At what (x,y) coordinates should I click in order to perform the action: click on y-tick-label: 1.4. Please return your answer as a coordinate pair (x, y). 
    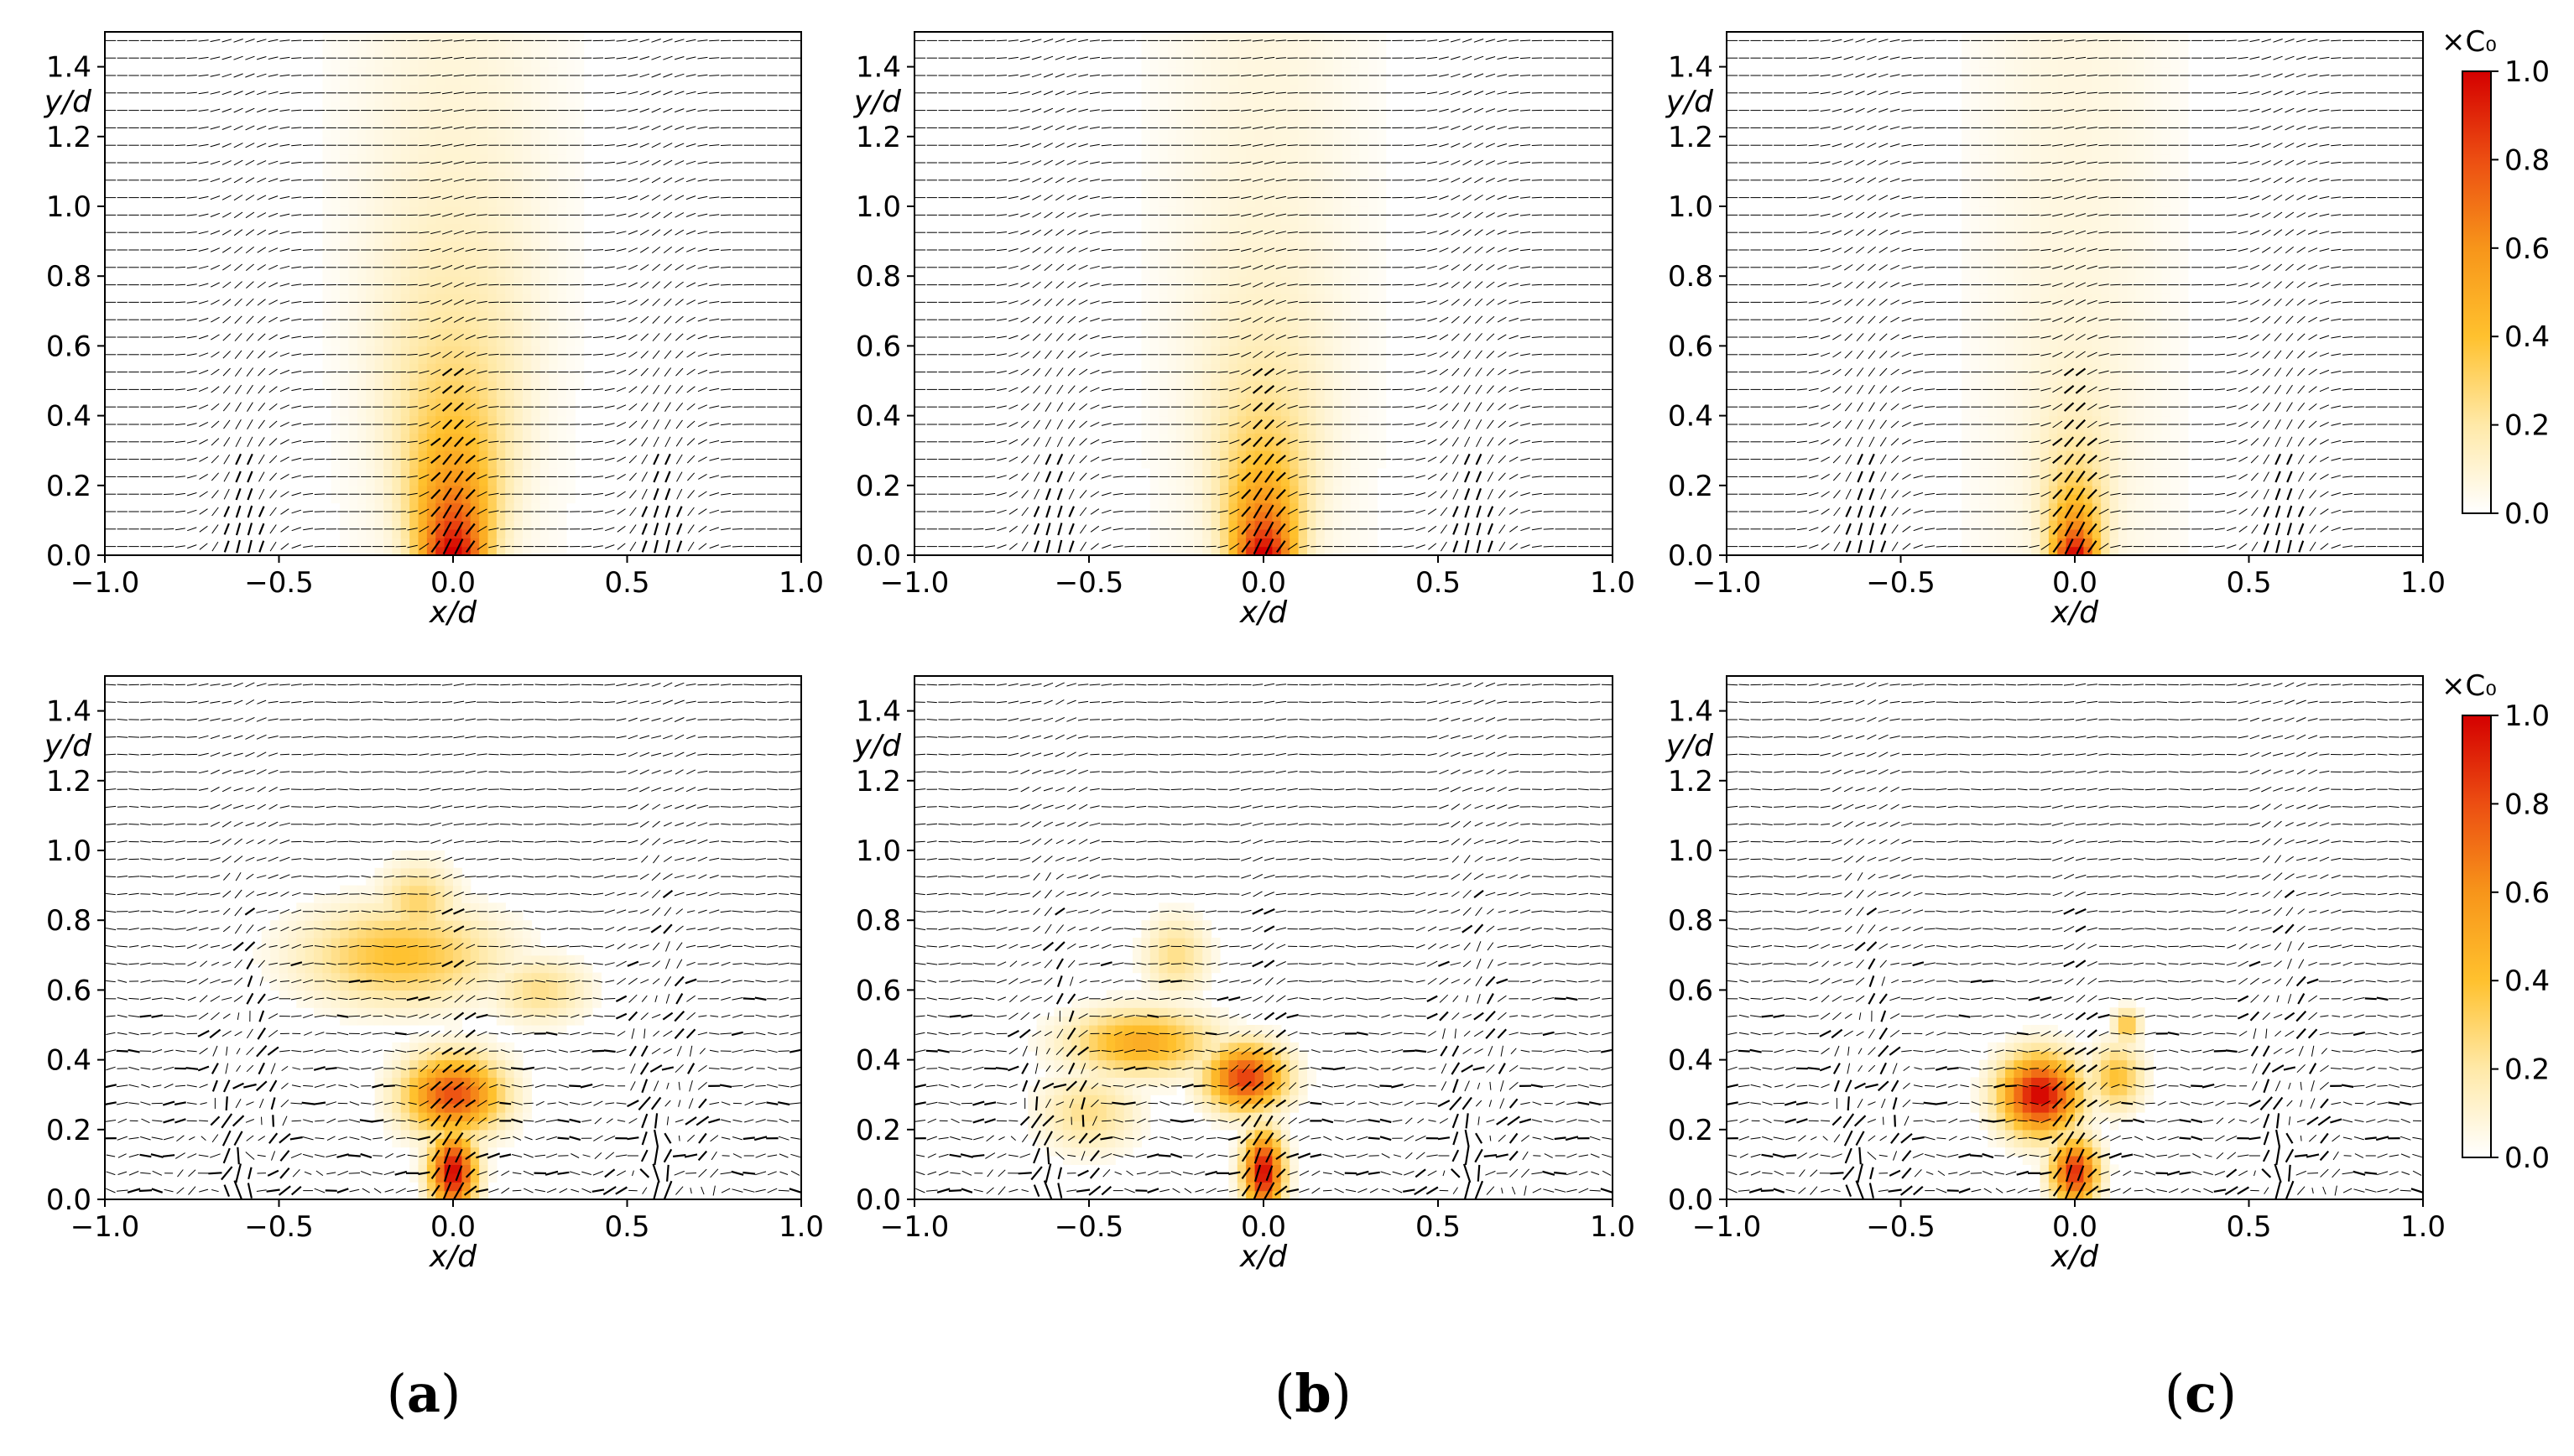
    Looking at the image, I should click on (68, 68).